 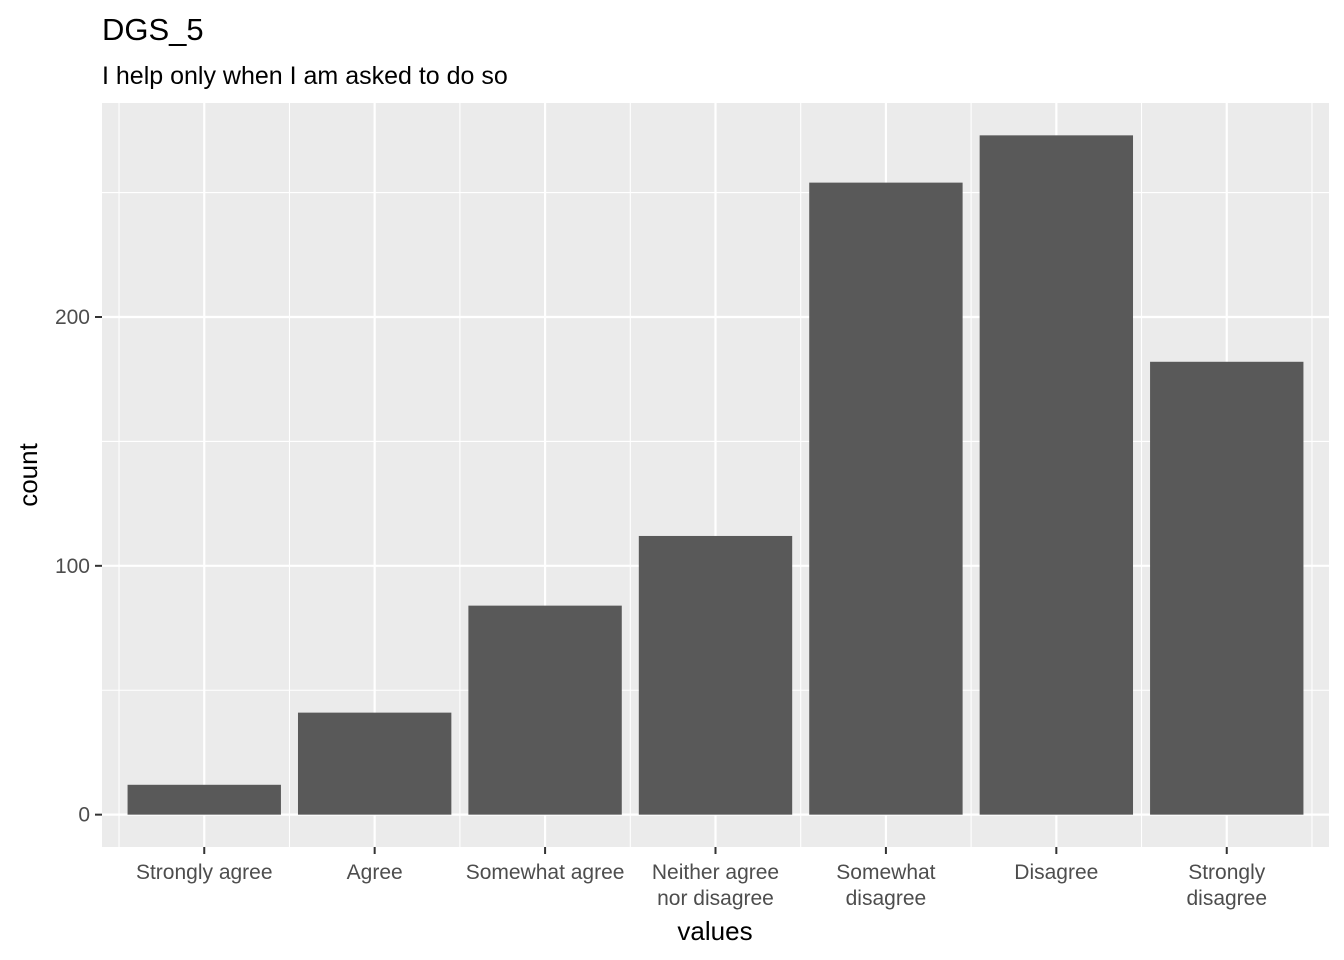 What do you see at coordinates (715, 885) in the screenshot?
I see `x-tick-label: Neither agree nor disagree` at bounding box center [715, 885].